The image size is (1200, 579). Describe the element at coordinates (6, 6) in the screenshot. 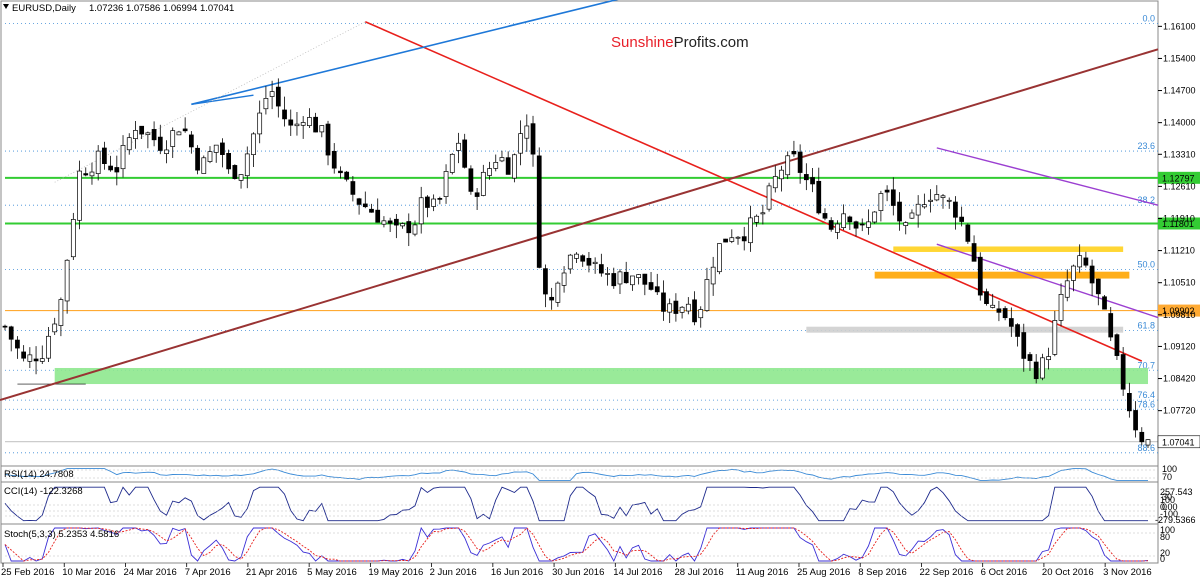

I see `dropdown-triangle-icon` at that location.